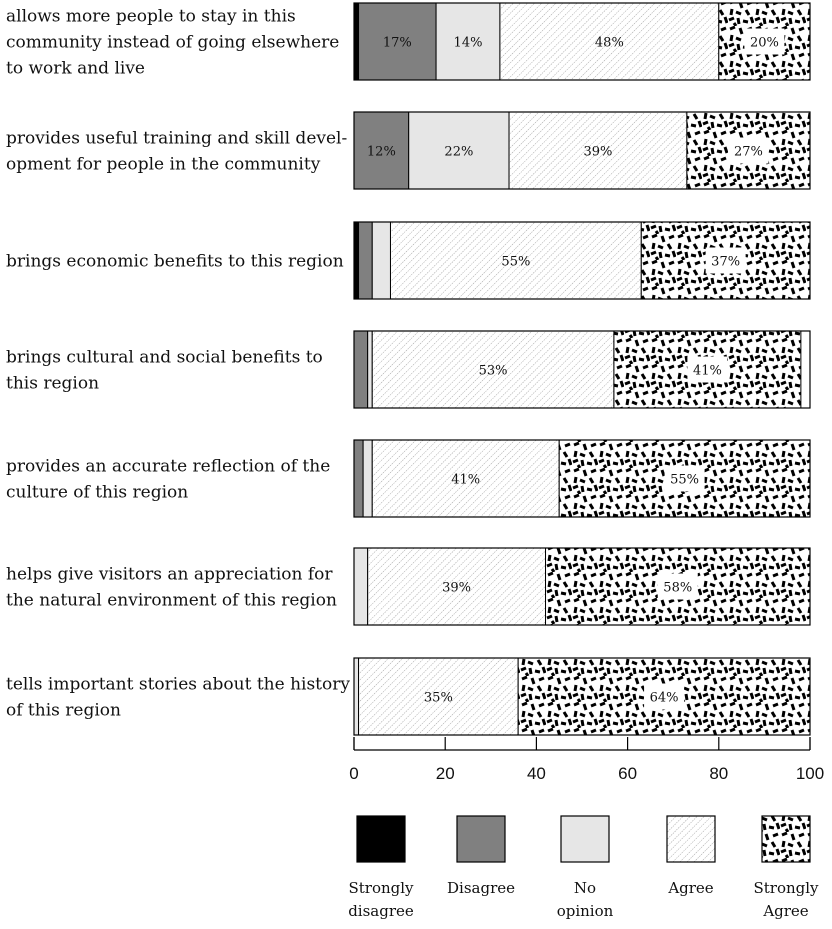 This screenshot has width=832, height=929. I want to click on legend-label: Disagree, so click(481, 888).